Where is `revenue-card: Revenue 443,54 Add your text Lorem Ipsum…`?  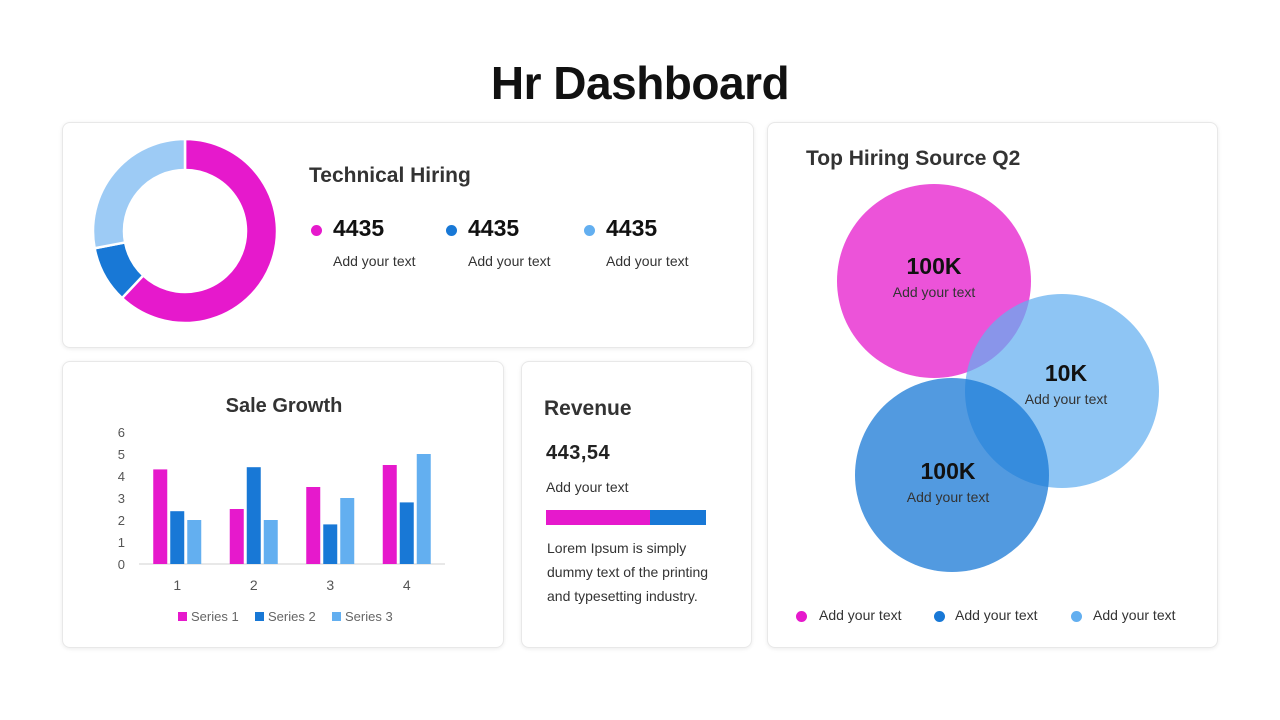 revenue-card: Revenue 443,54 Add your text Lorem Ipsum… is located at coordinates (636, 504).